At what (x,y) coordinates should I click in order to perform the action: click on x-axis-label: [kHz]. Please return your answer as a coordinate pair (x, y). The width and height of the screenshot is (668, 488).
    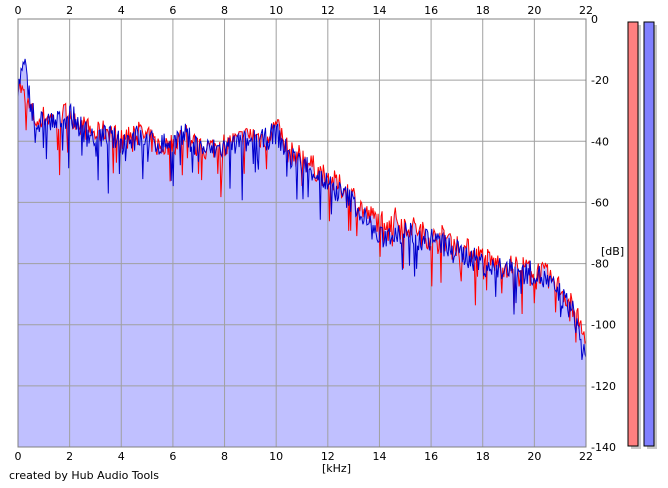
    Looking at the image, I should click on (336, 468).